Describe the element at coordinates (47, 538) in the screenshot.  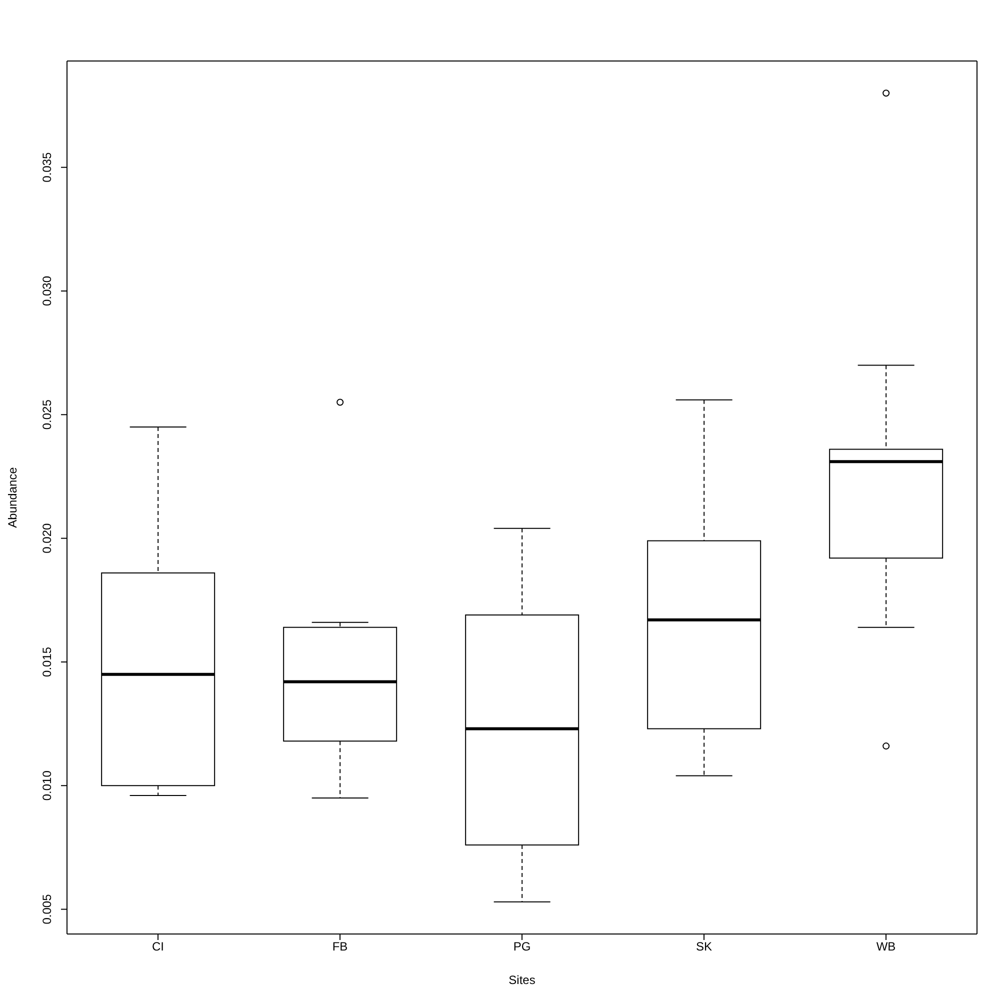
I see `y-tick-label: 0.020` at that location.